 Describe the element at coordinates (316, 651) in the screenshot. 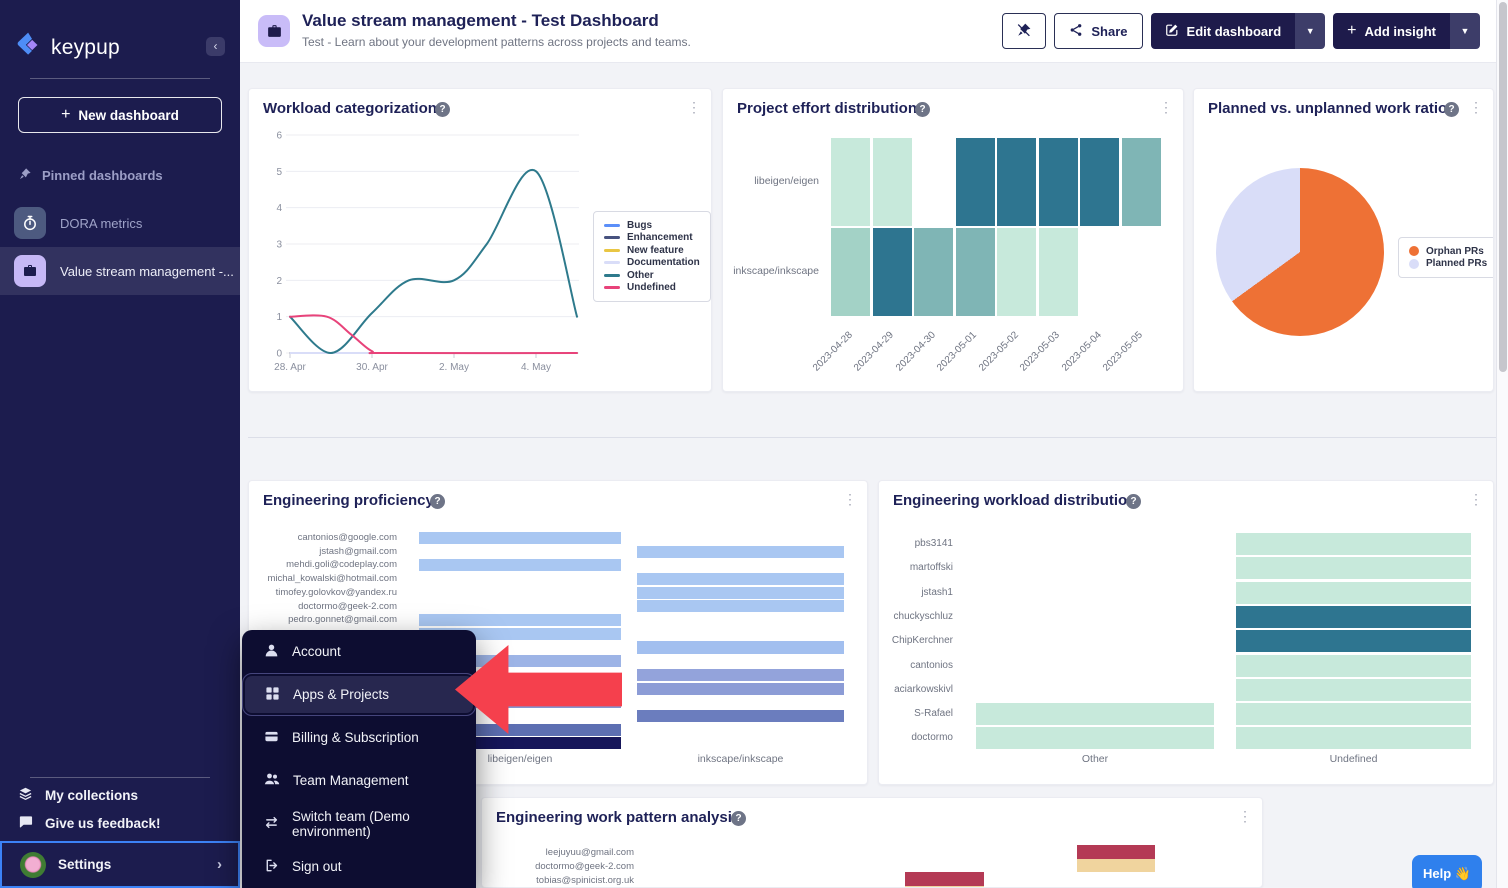

I see `menu-item-label: Account` at that location.